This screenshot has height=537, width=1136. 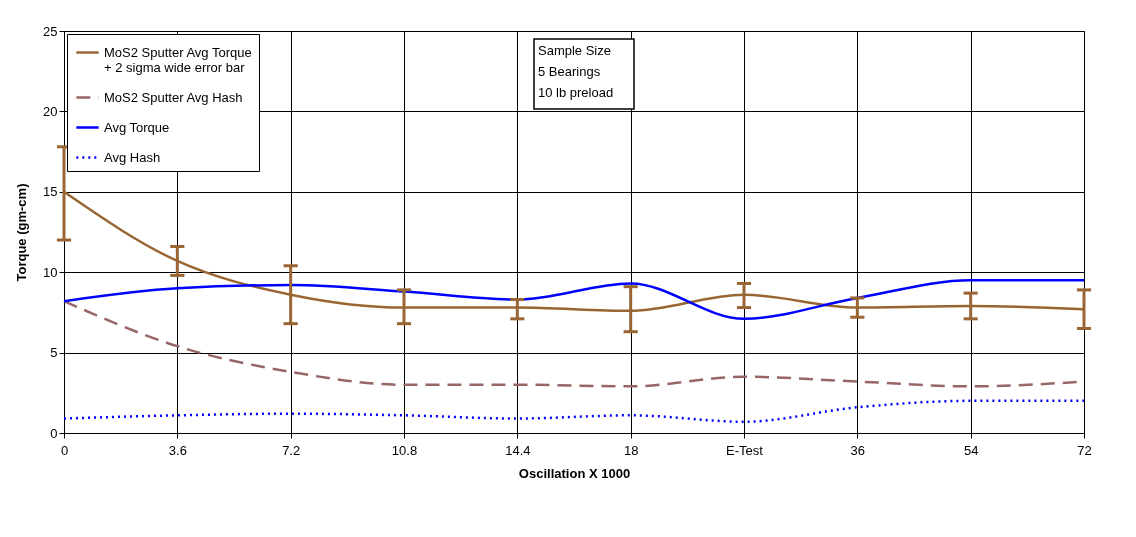 What do you see at coordinates (404, 450) in the screenshot?
I see `x-tick-label: 10.8` at bounding box center [404, 450].